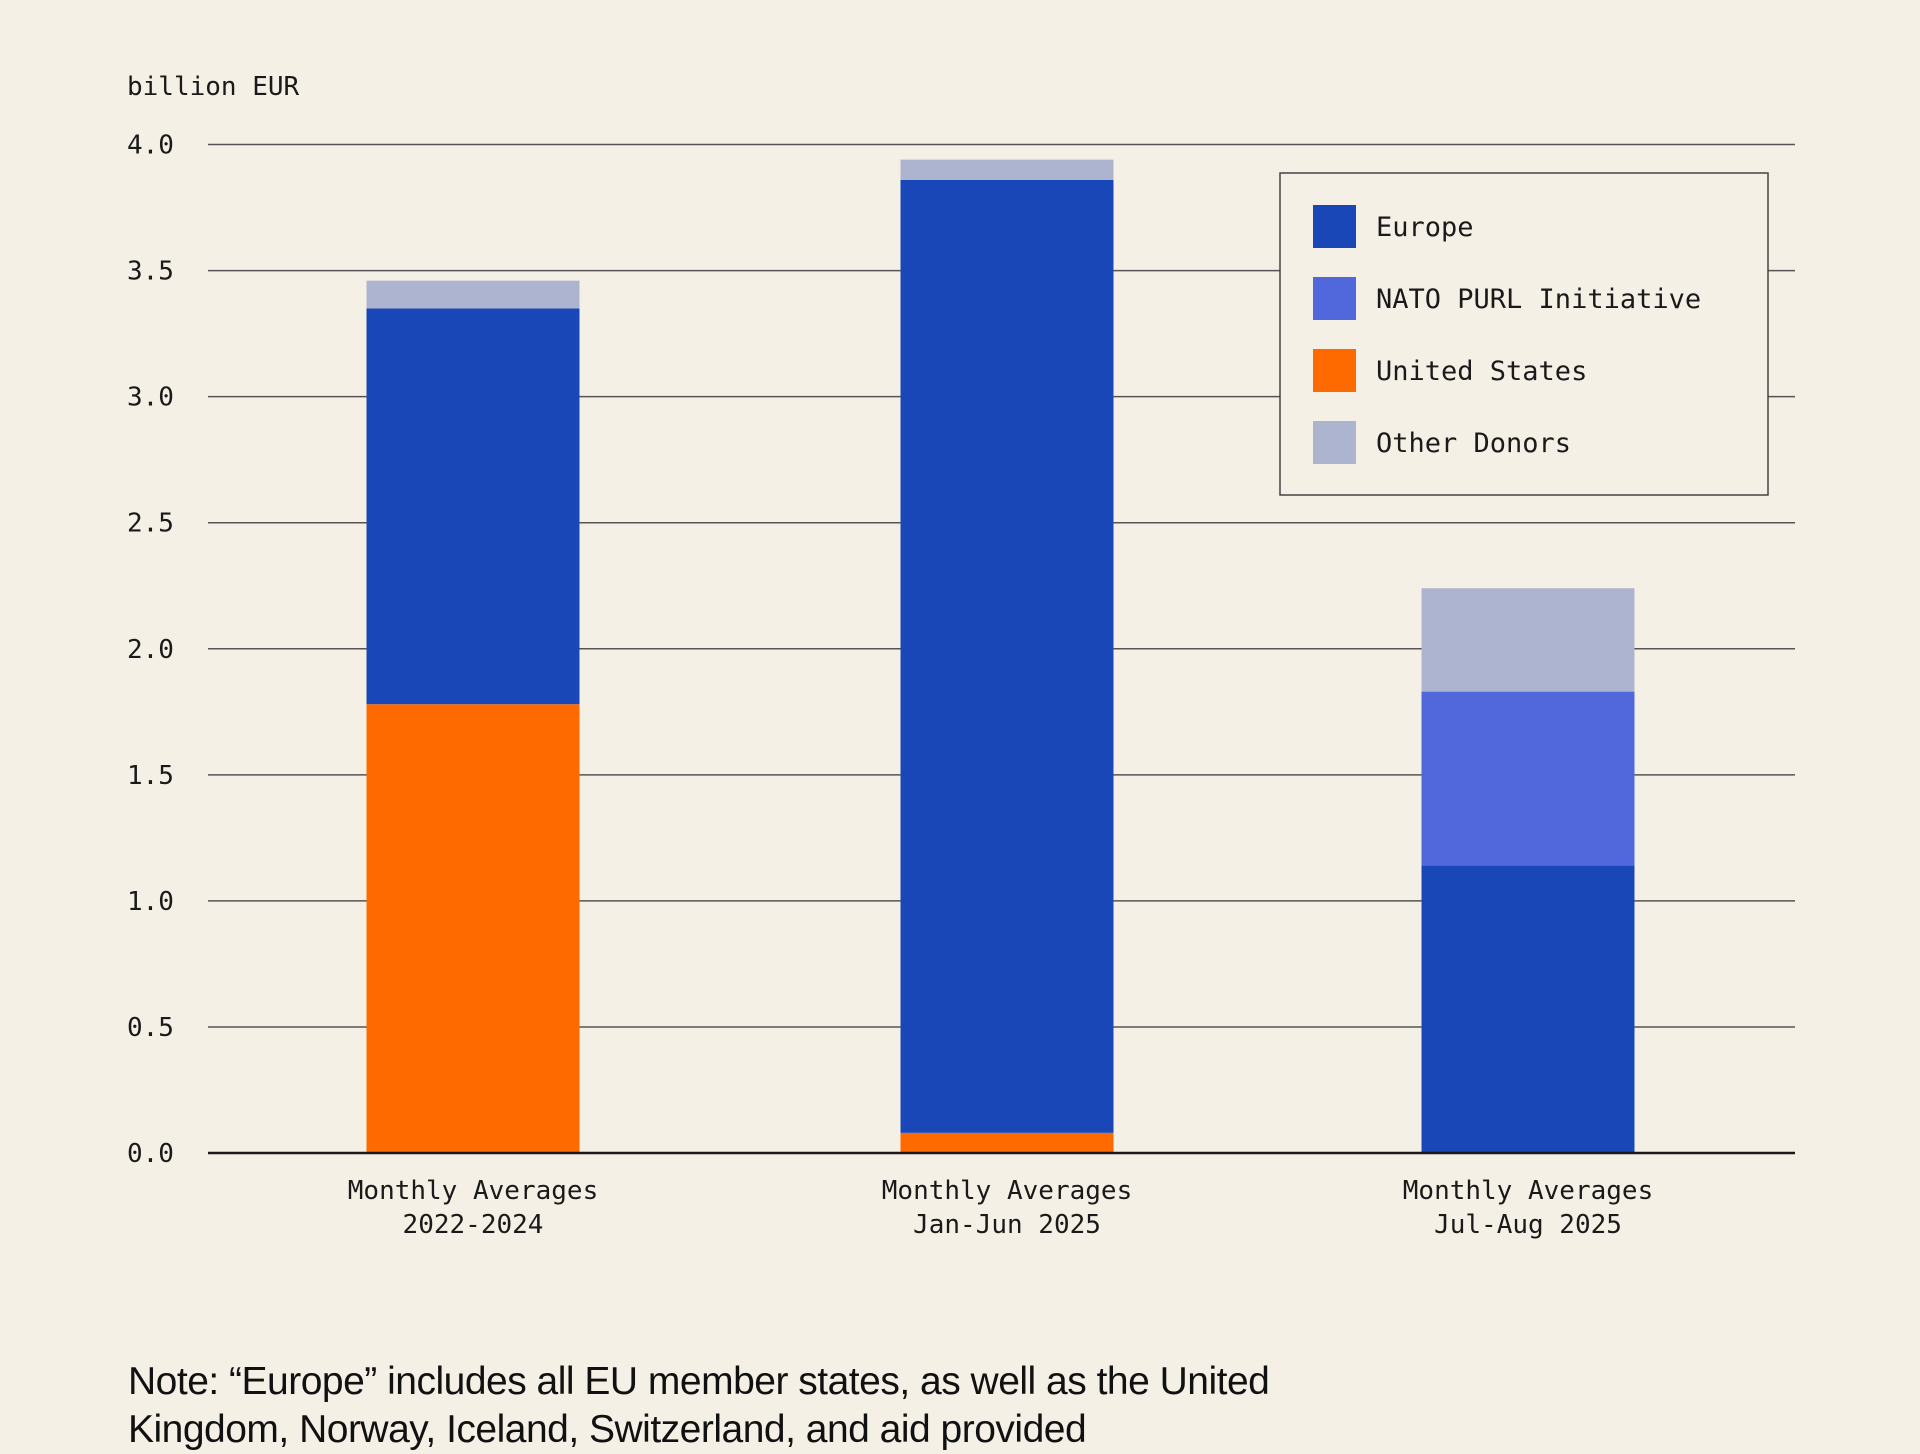 This screenshot has height=1454, width=1920. I want to click on legend-label: Other Donors, so click(1473, 443).